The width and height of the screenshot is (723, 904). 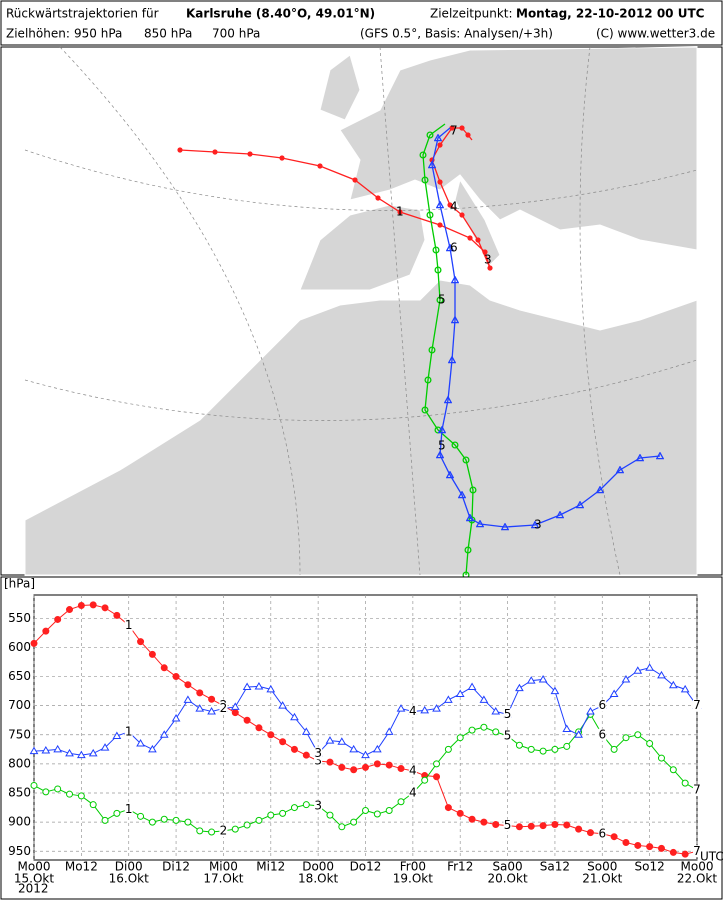 What do you see at coordinates (19, 705) in the screenshot?
I see `y-tick-label: 700` at bounding box center [19, 705].